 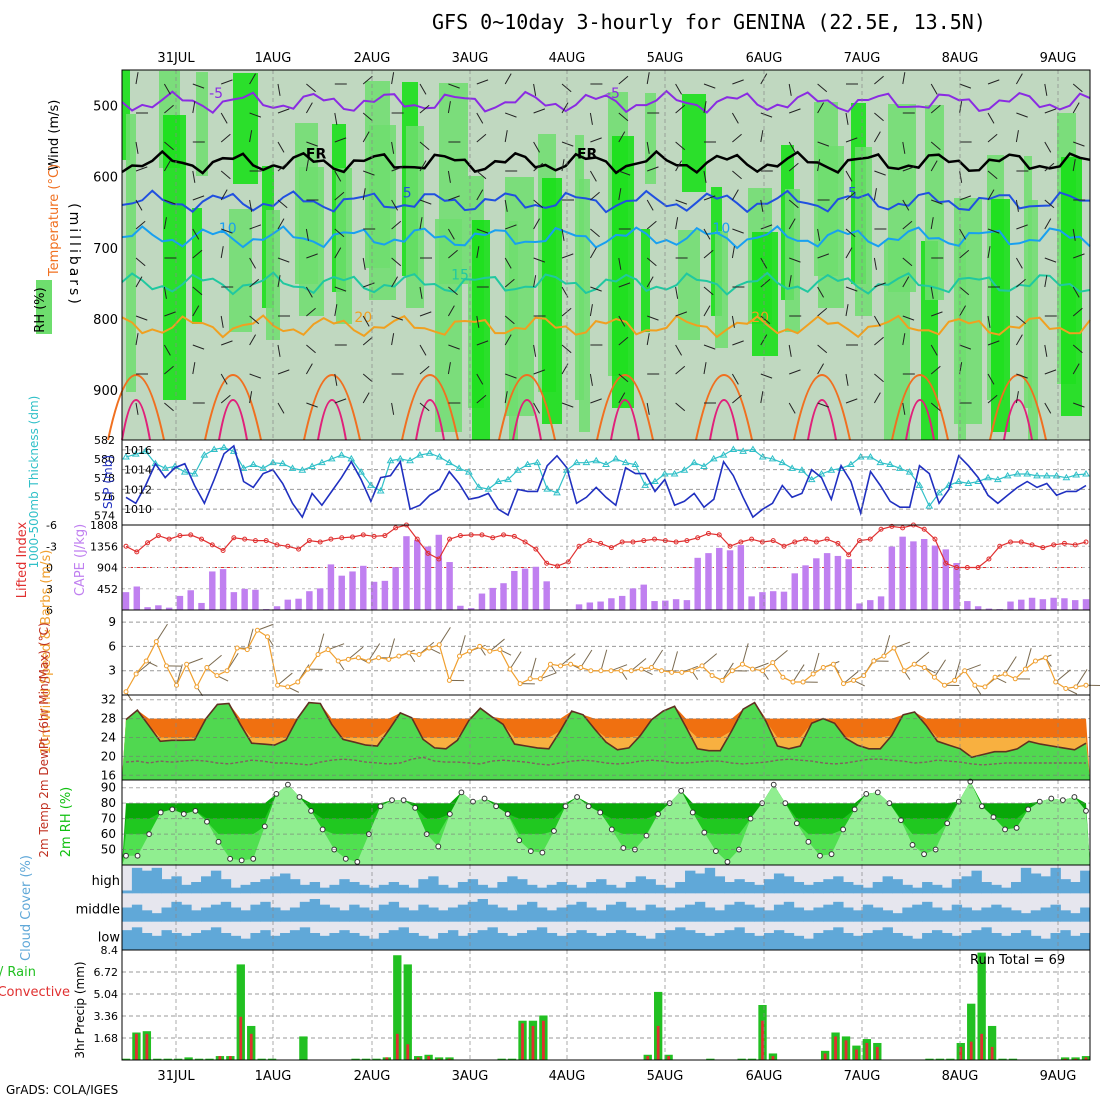 What do you see at coordinates (721, 229) in the screenshot?
I see `contour-label: 10` at bounding box center [721, 229].